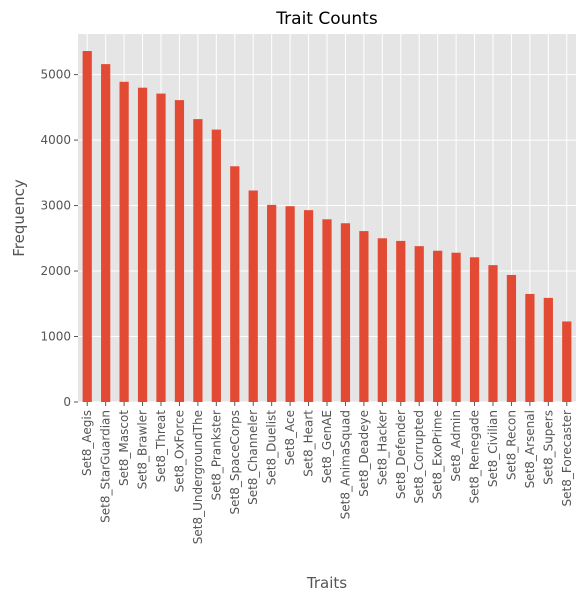 The height and width of the screenshot is (601, 584). Describe the element at coordinates (272, 447) in the screenshot. I see `x-tick-label: Set8_Duelist` at that location.